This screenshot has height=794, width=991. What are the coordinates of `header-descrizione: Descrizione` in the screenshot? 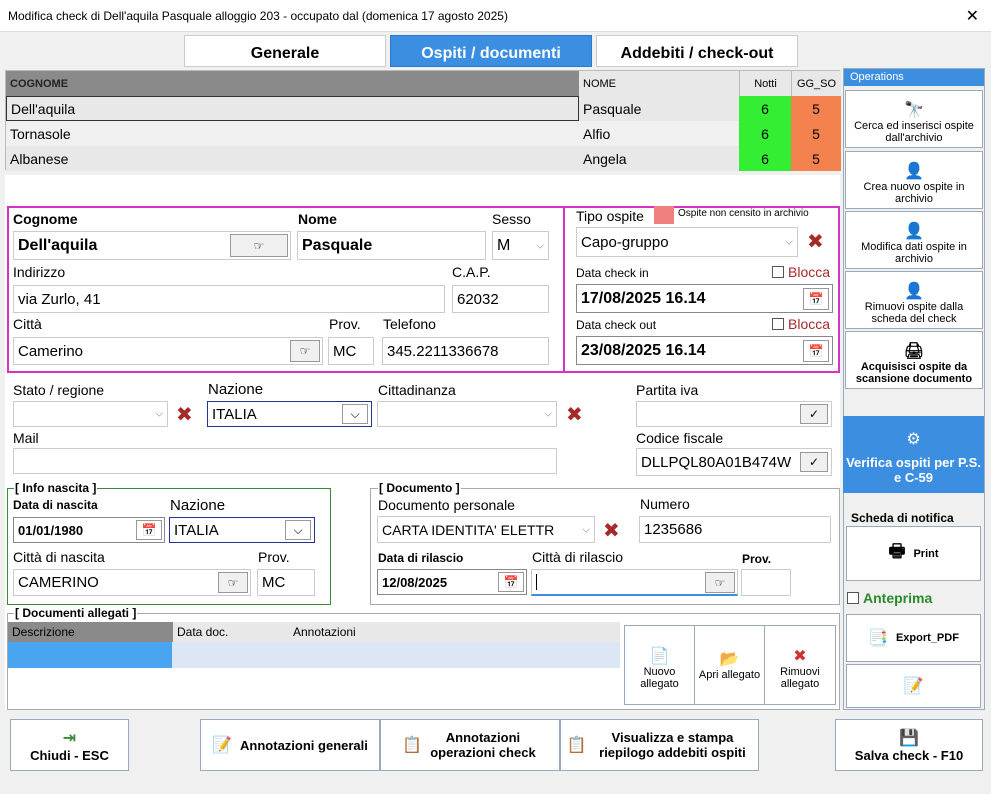 It's located at (90, 632).